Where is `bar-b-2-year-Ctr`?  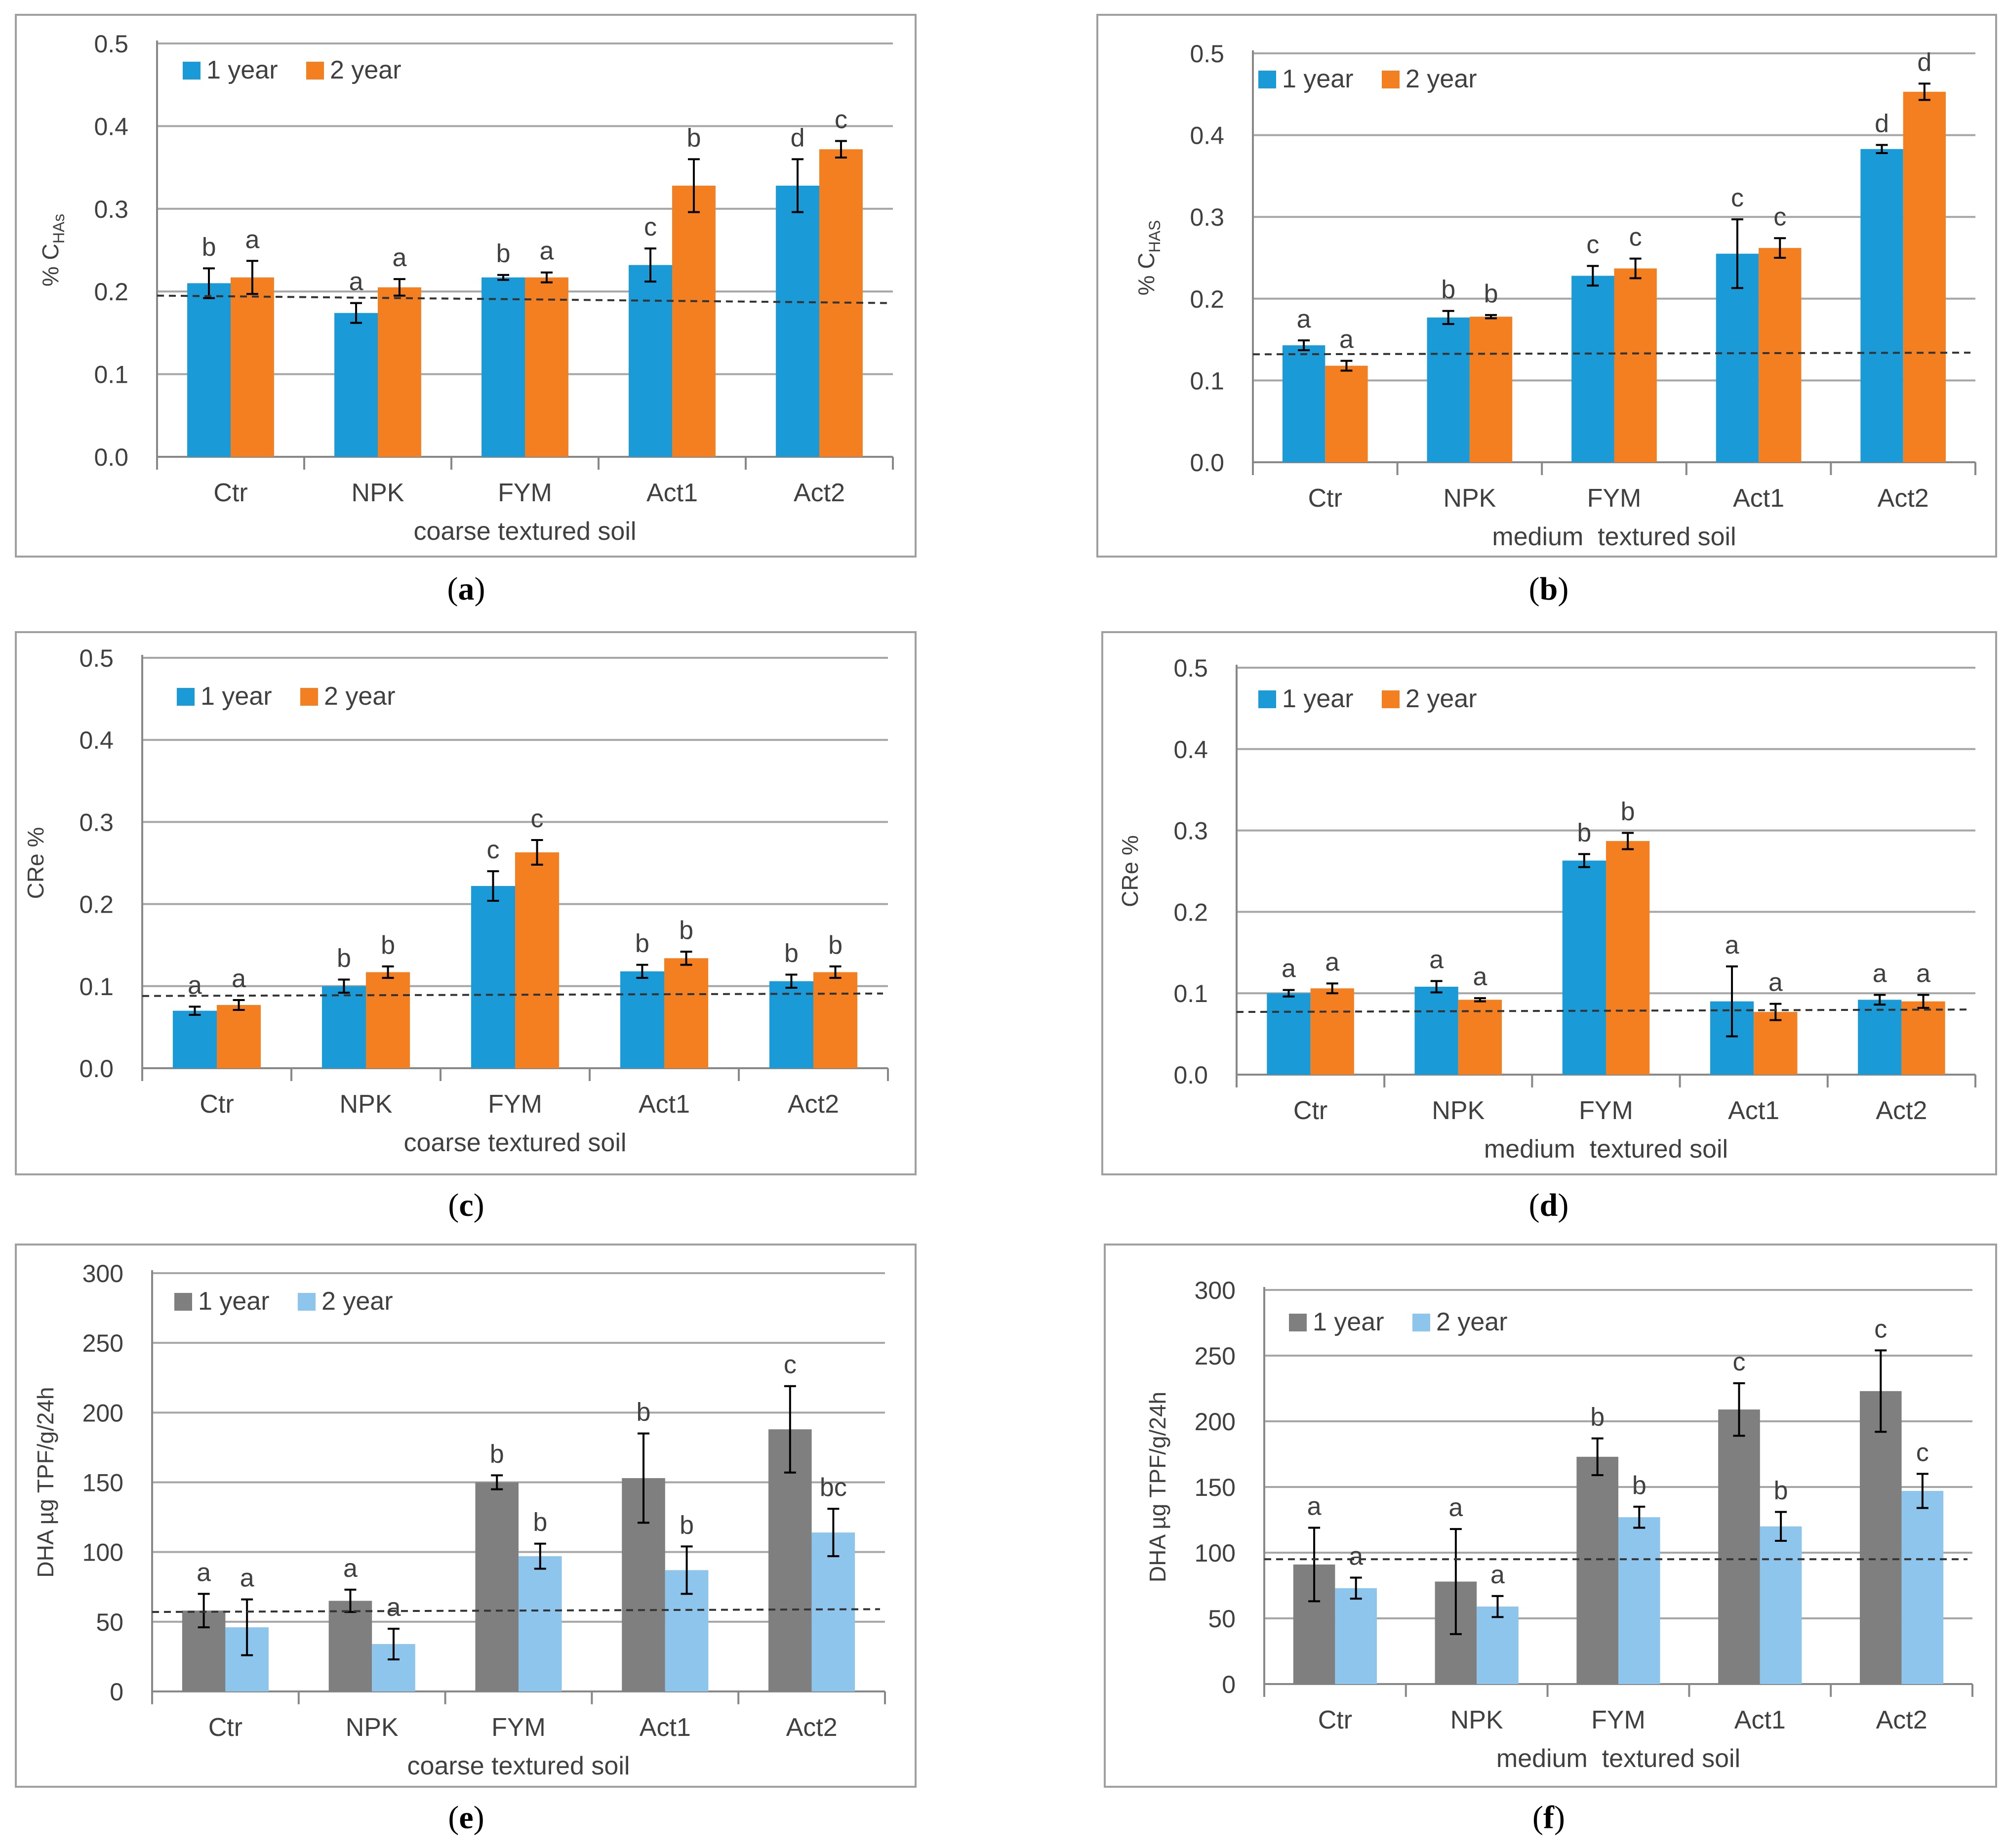
bar-b-2-year-Ctr is located at coordinates (1346, 413).